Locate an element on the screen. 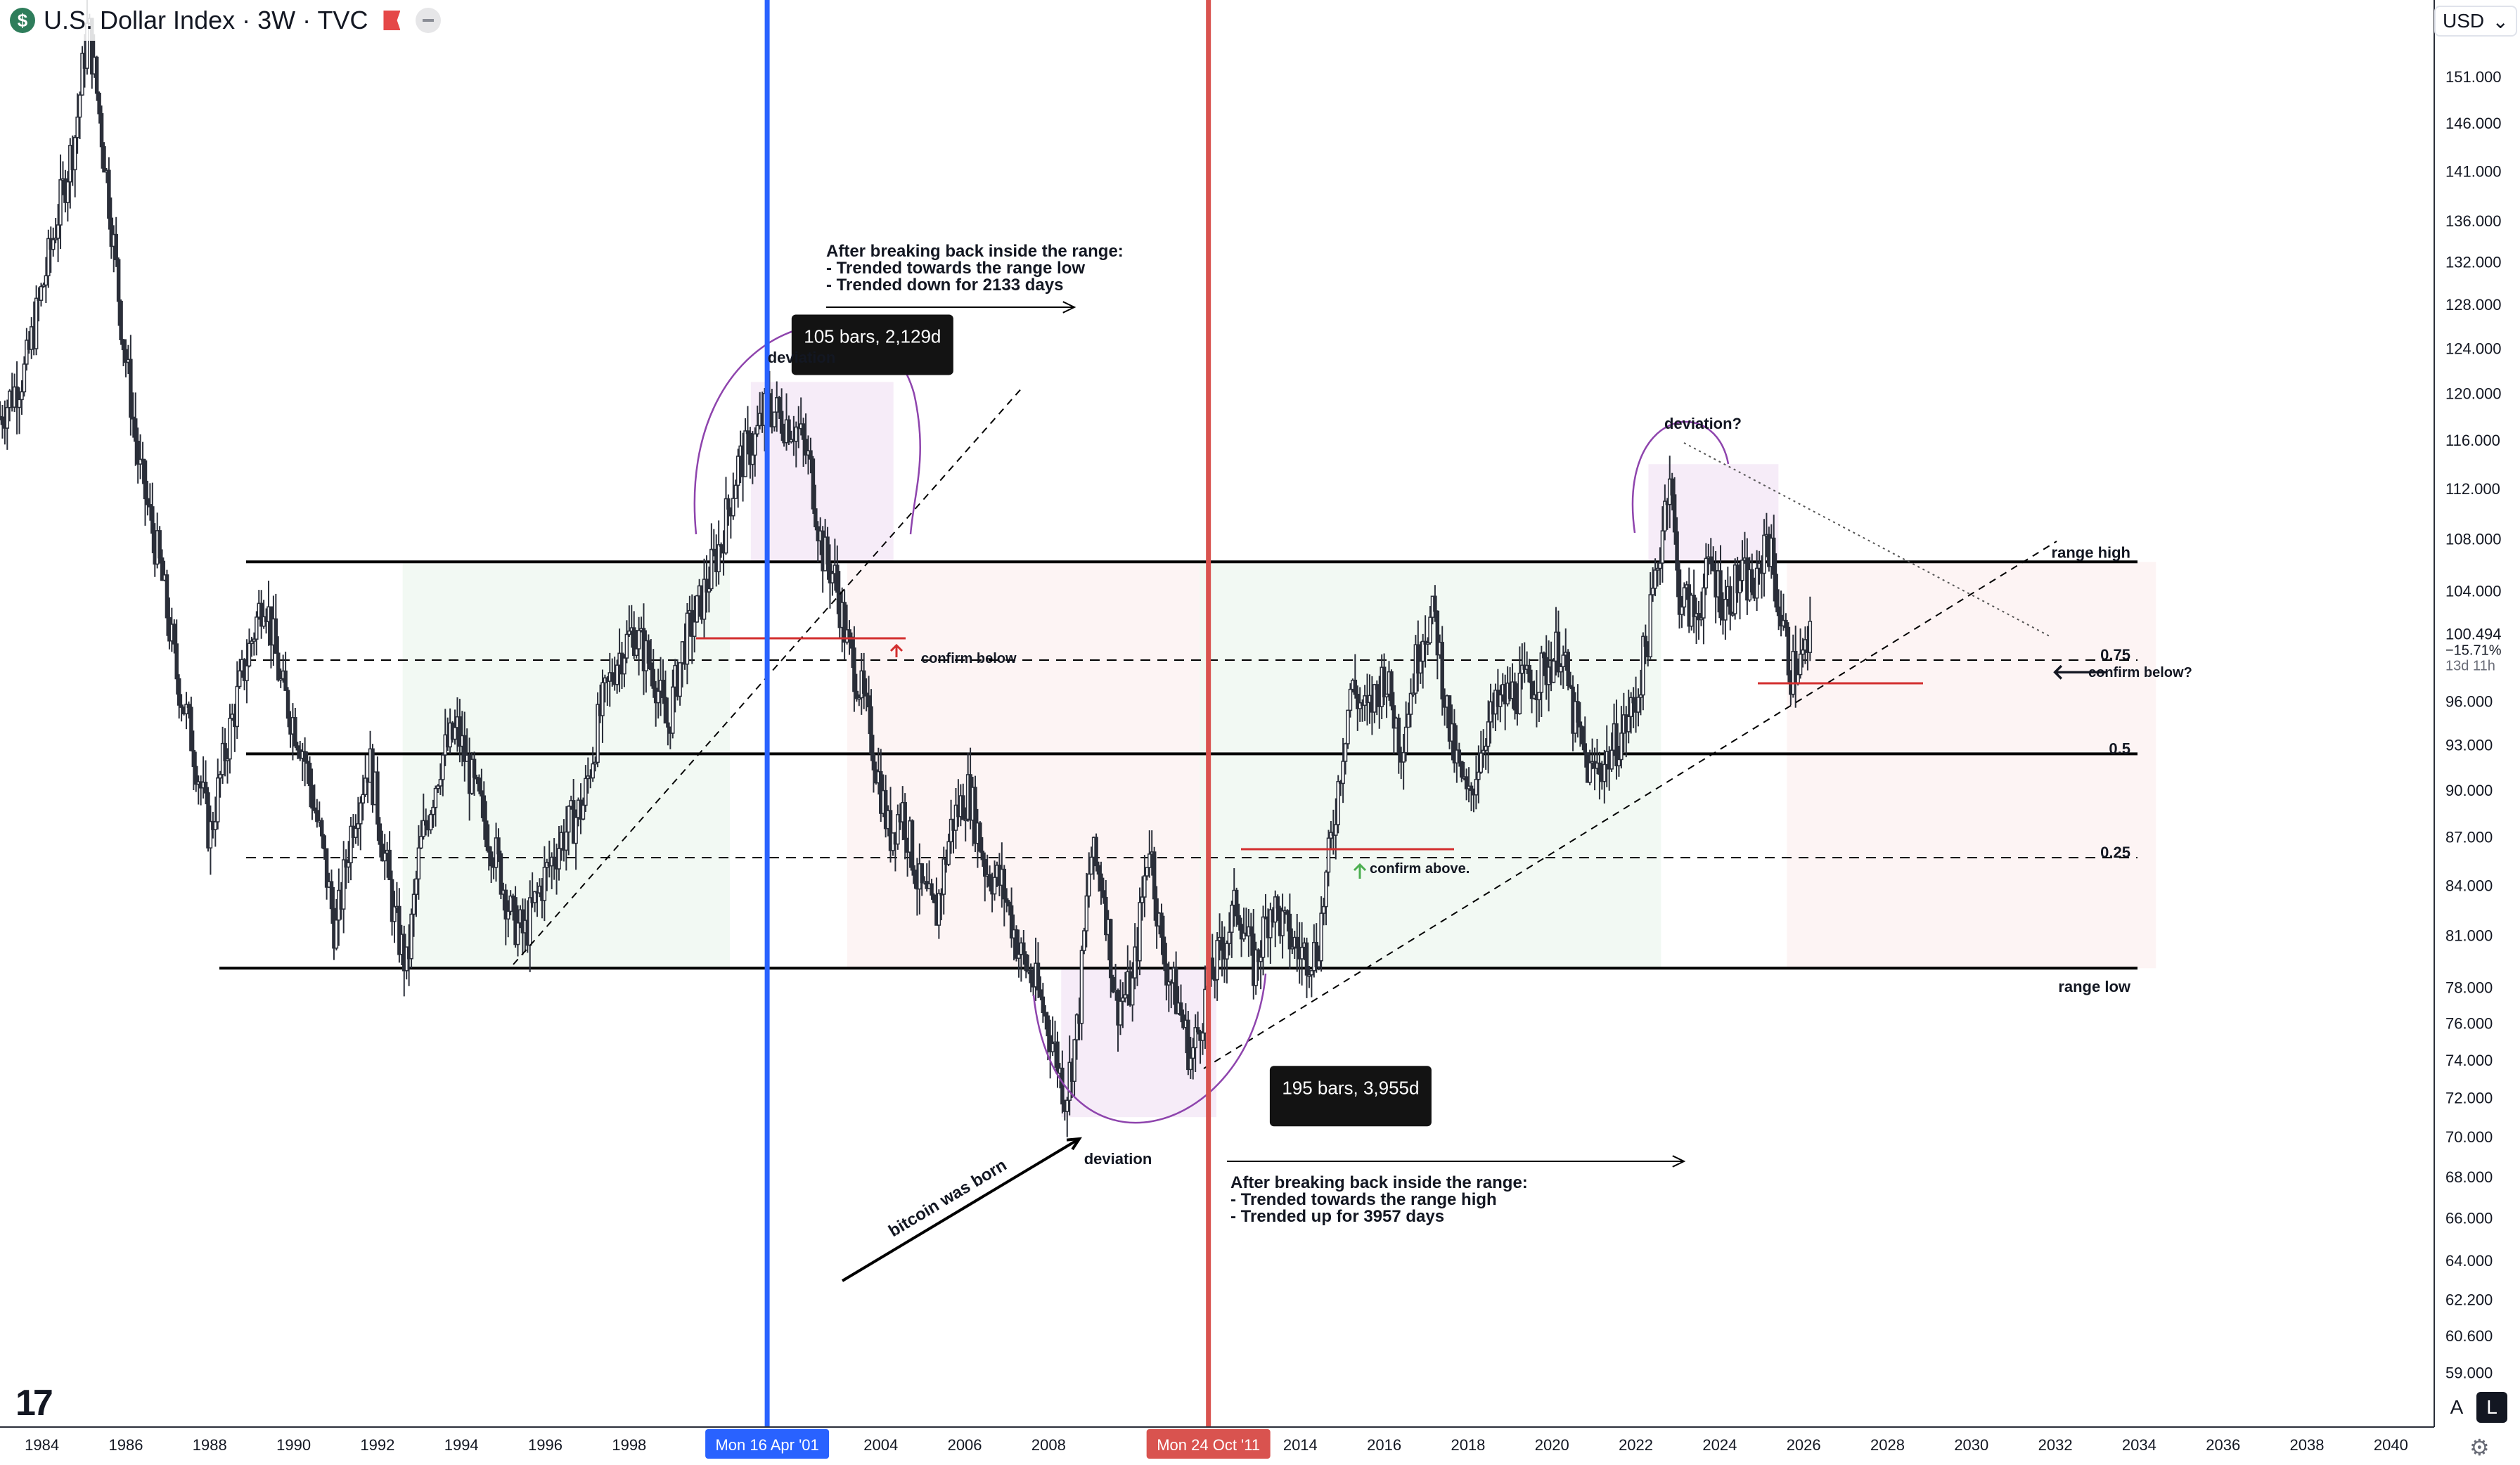 The width and height of the screenshot is (2520, 1465). currency-selector: USD ⌄ is located at coordinates (2475, 21).